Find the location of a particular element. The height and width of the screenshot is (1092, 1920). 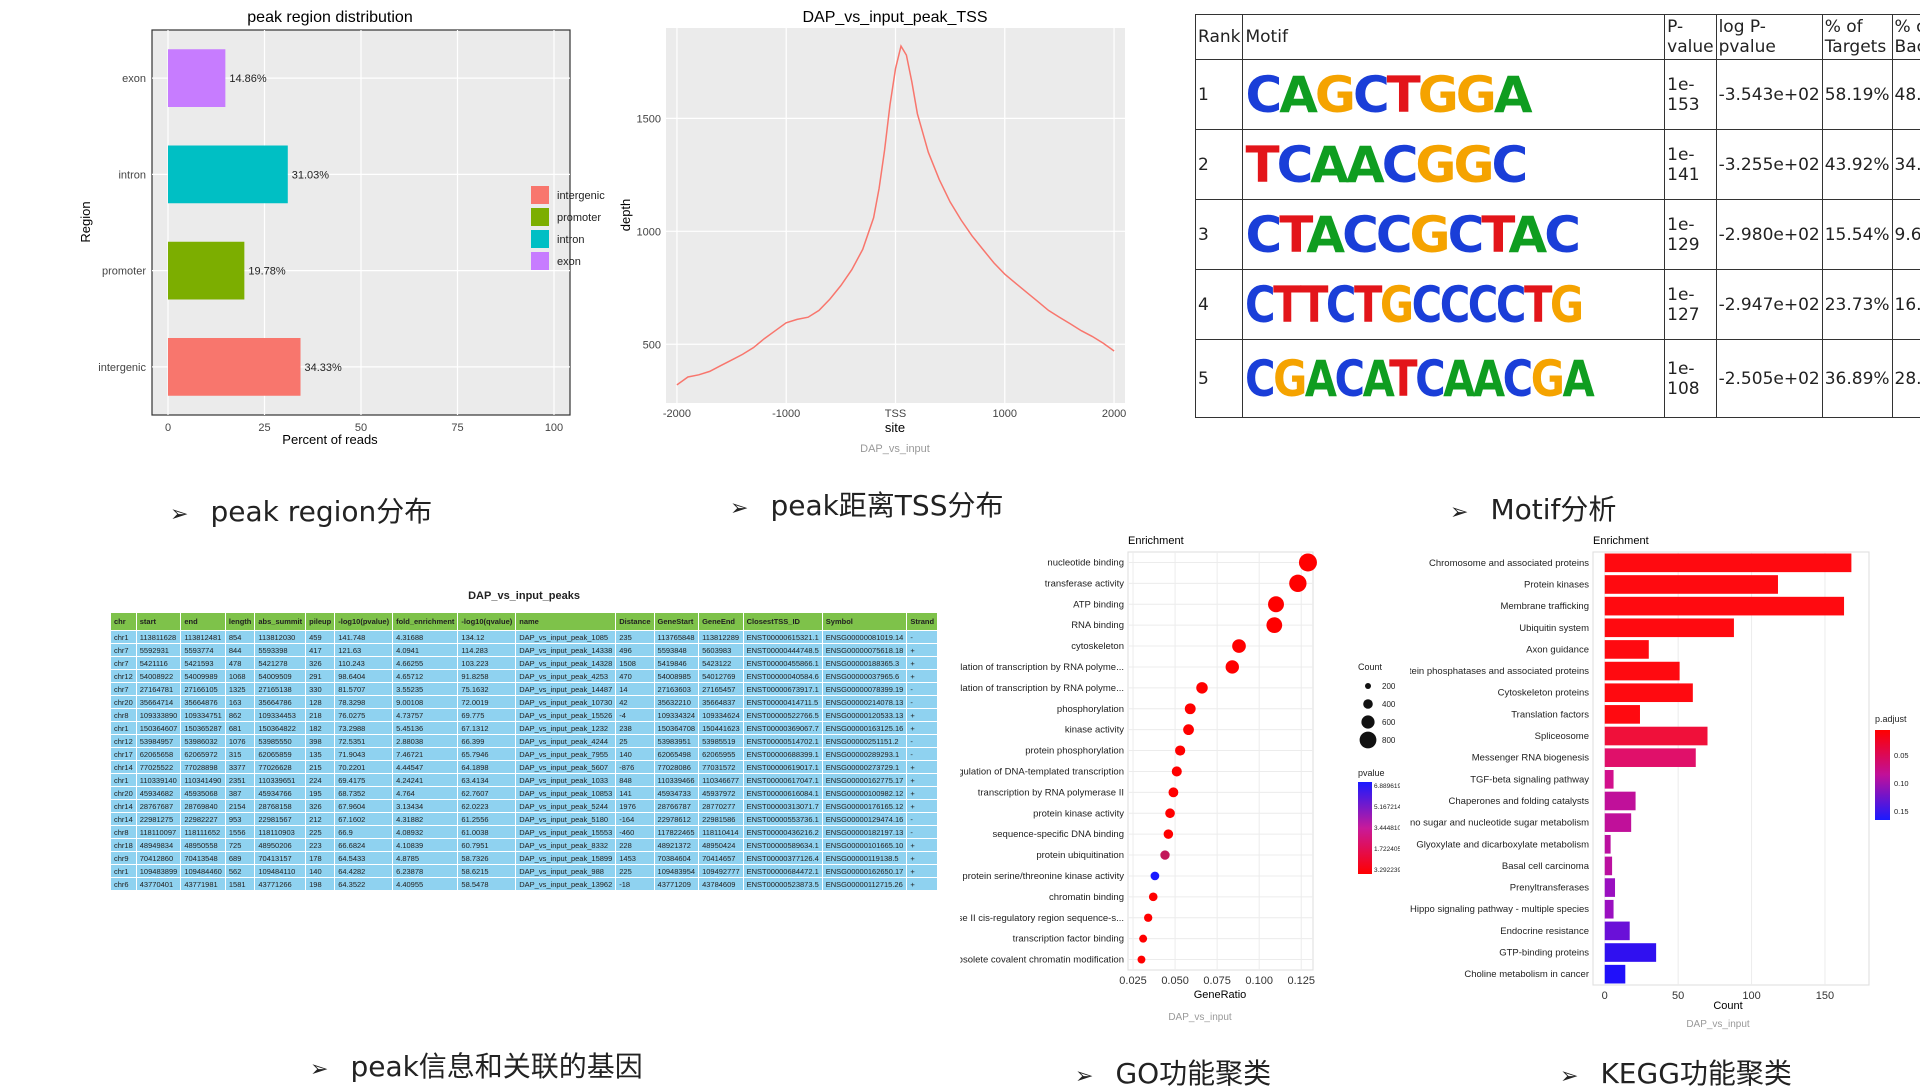

bar-value-label: 34.33% is located at coordinates (324, 368).